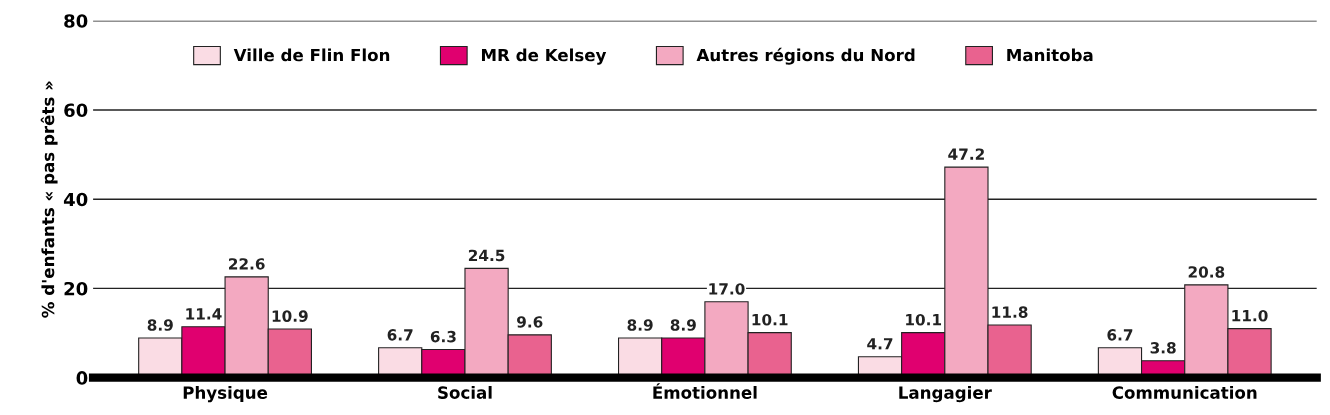 The width and height of the screenshot is (1330, 415). I want to click on x-tick-label: Communication, so click(1184, 392).